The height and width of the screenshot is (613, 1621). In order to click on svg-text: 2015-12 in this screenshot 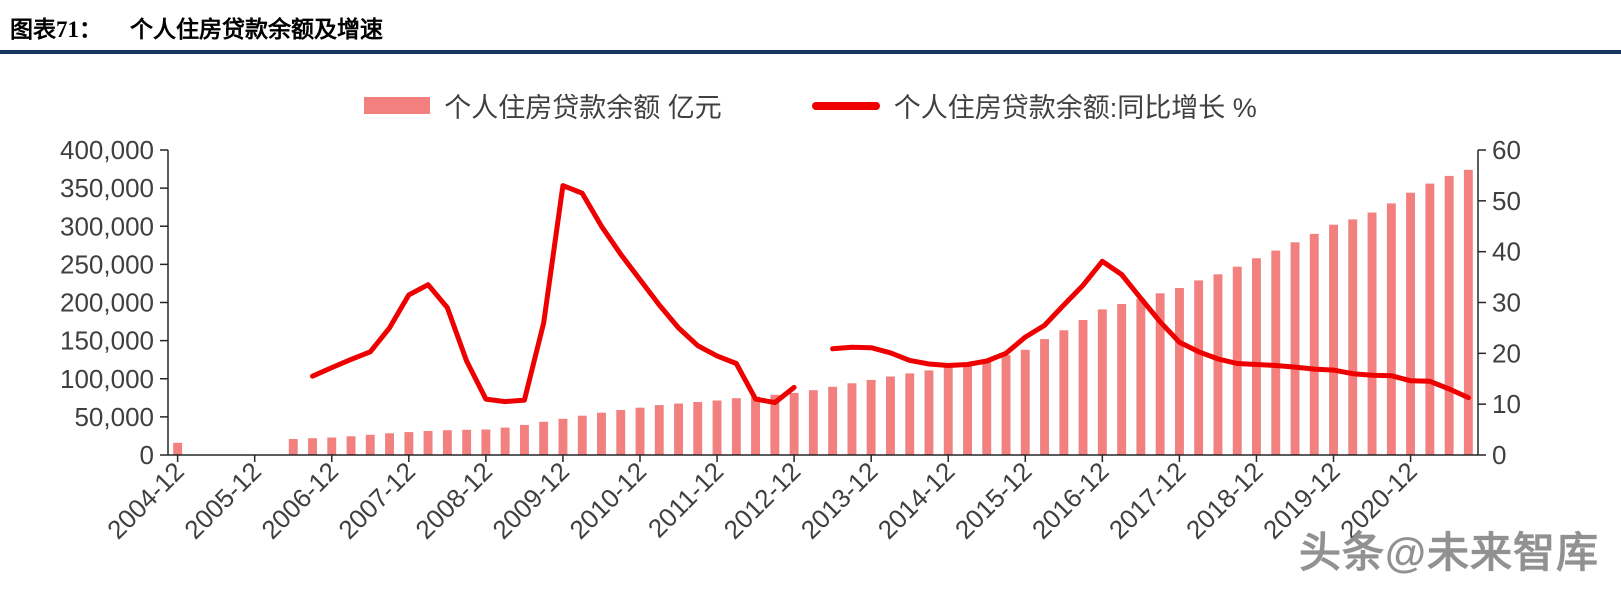, I will do `click(993, 500)`.